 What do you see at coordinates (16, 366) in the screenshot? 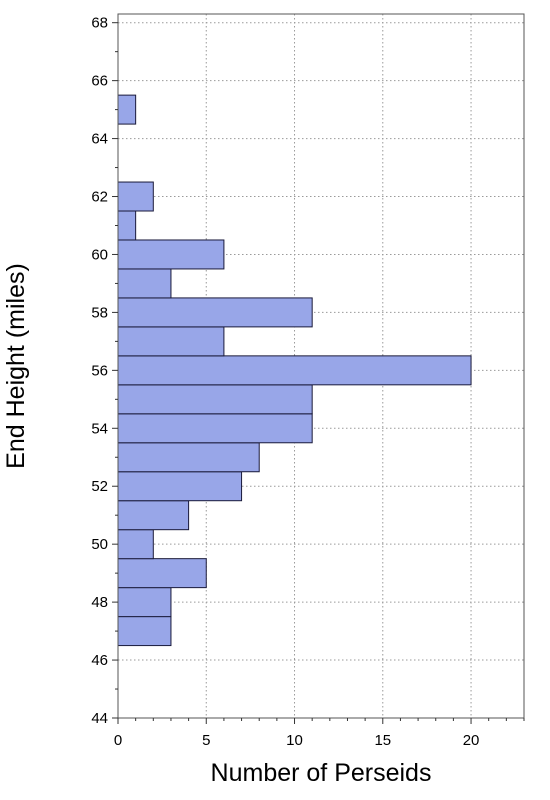
I see `y-axis-title: End Height (miles)` at bounding box center [16, 366].